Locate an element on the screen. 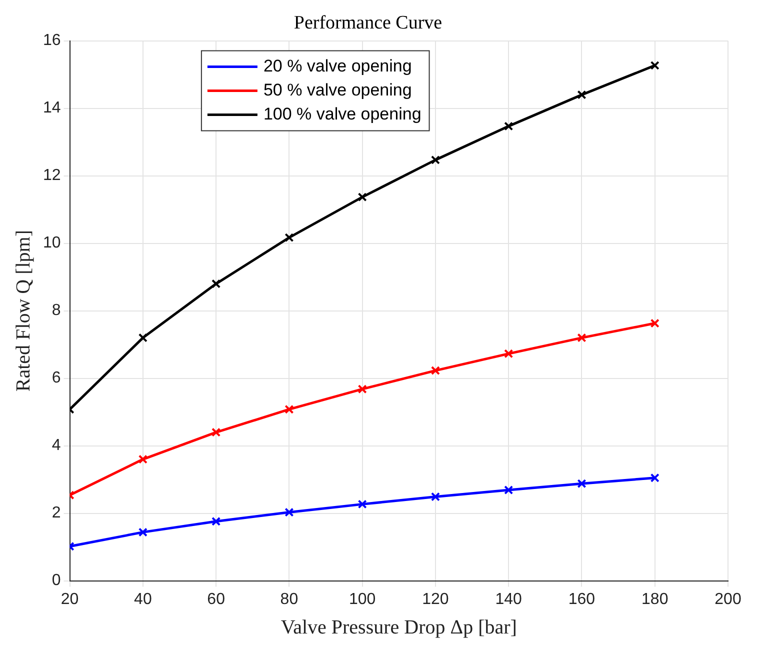 Image resolution: width=757 pixels, height=653 pixels. y-tick-label: 8 is located at coordinates (56, 311).